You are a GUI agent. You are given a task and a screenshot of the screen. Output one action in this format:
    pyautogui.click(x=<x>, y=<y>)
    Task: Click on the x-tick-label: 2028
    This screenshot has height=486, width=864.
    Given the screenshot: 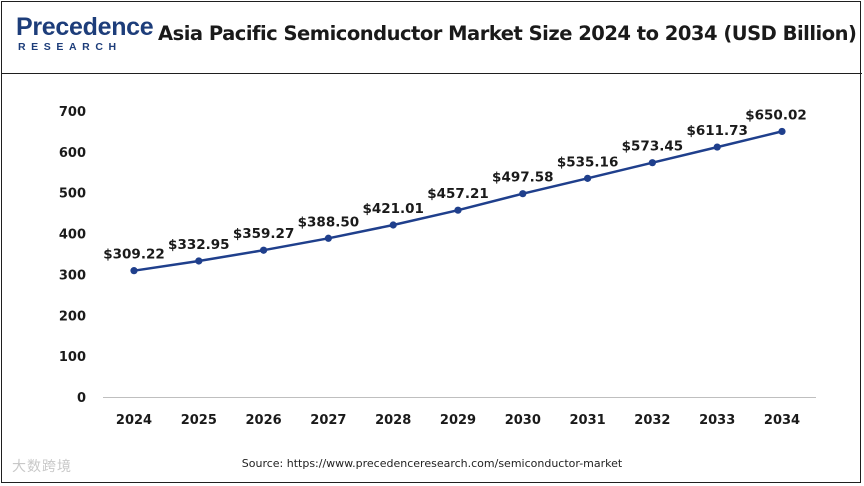 What is the action you would take?
    pyautogui.click(x=393, y=420)
    